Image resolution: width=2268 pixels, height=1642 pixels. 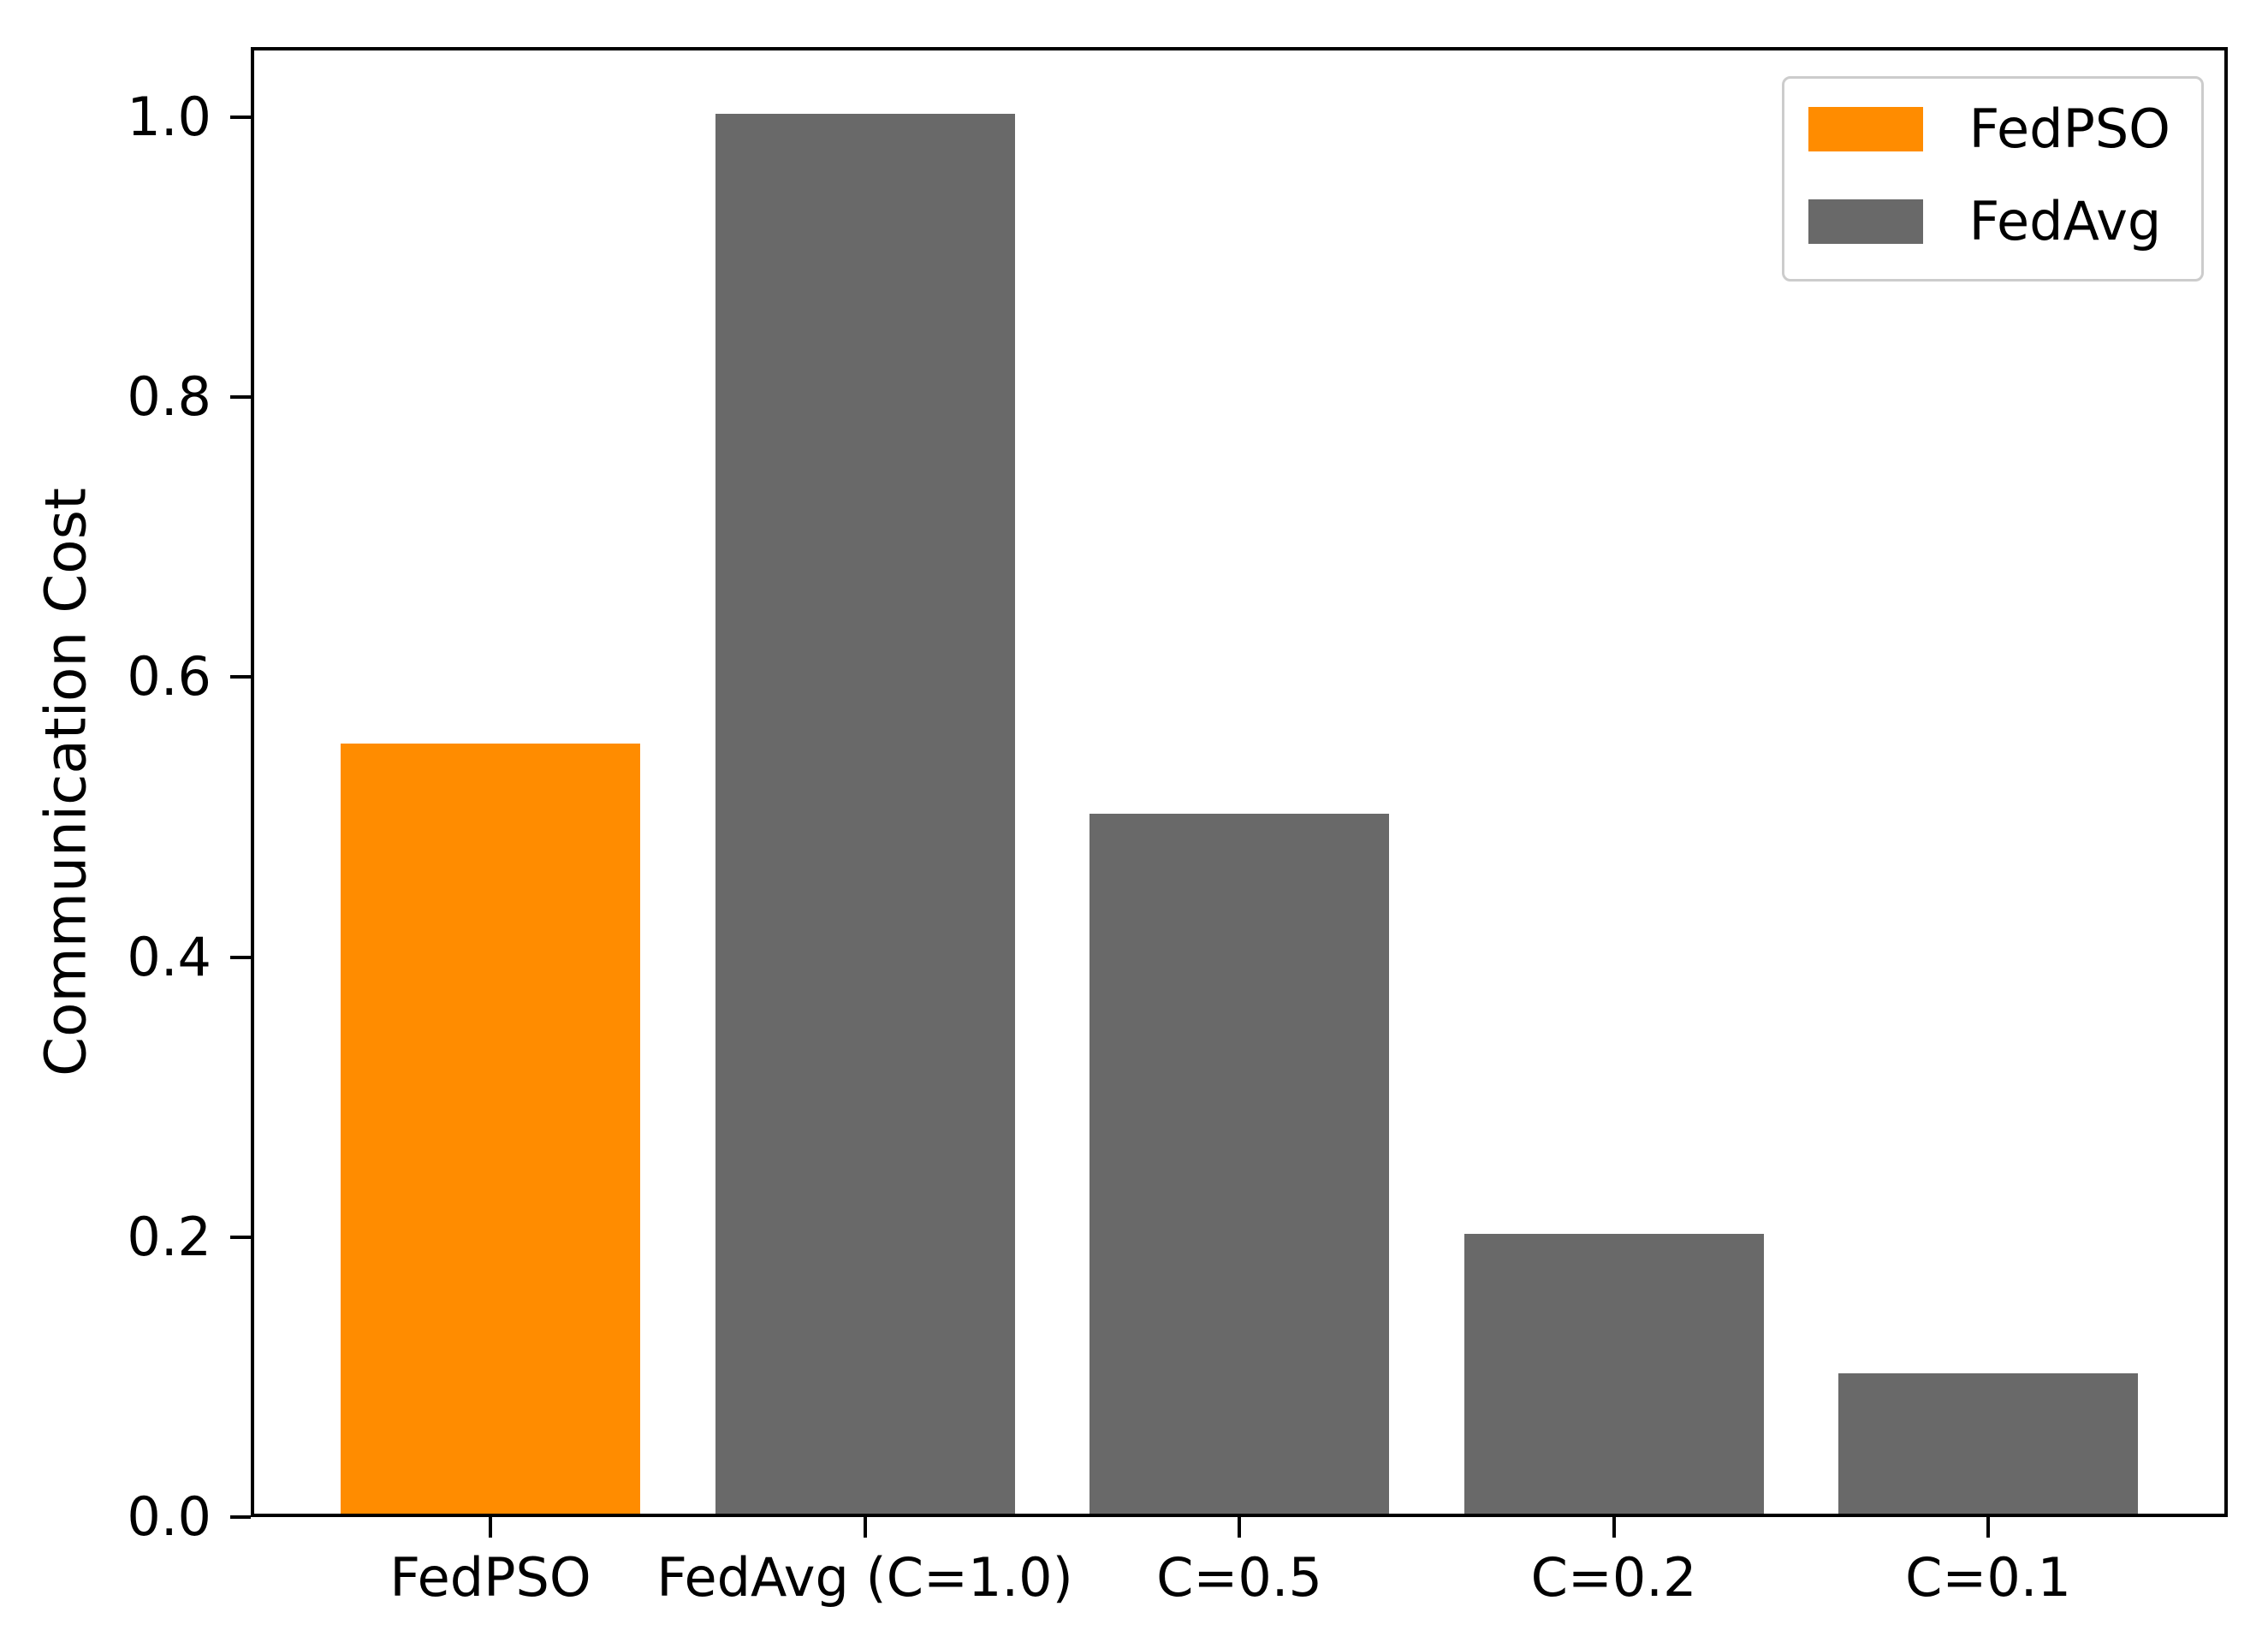 I want to click on y-axis-title: Communication Cost, so click(x=66, y=782).